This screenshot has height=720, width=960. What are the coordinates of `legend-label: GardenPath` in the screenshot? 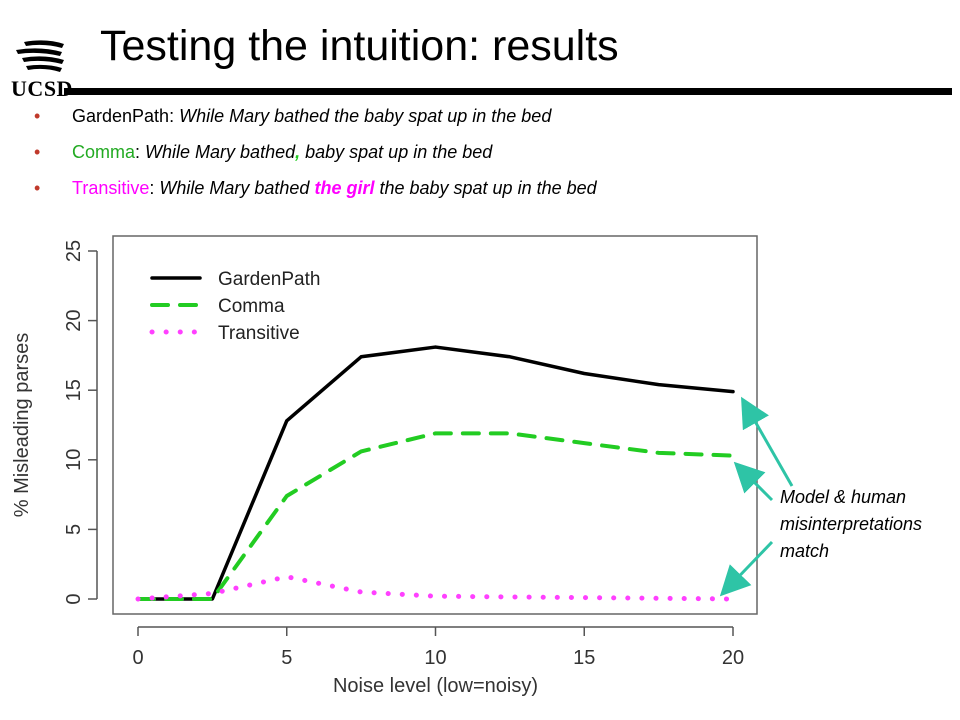 It's located at (269, 279).